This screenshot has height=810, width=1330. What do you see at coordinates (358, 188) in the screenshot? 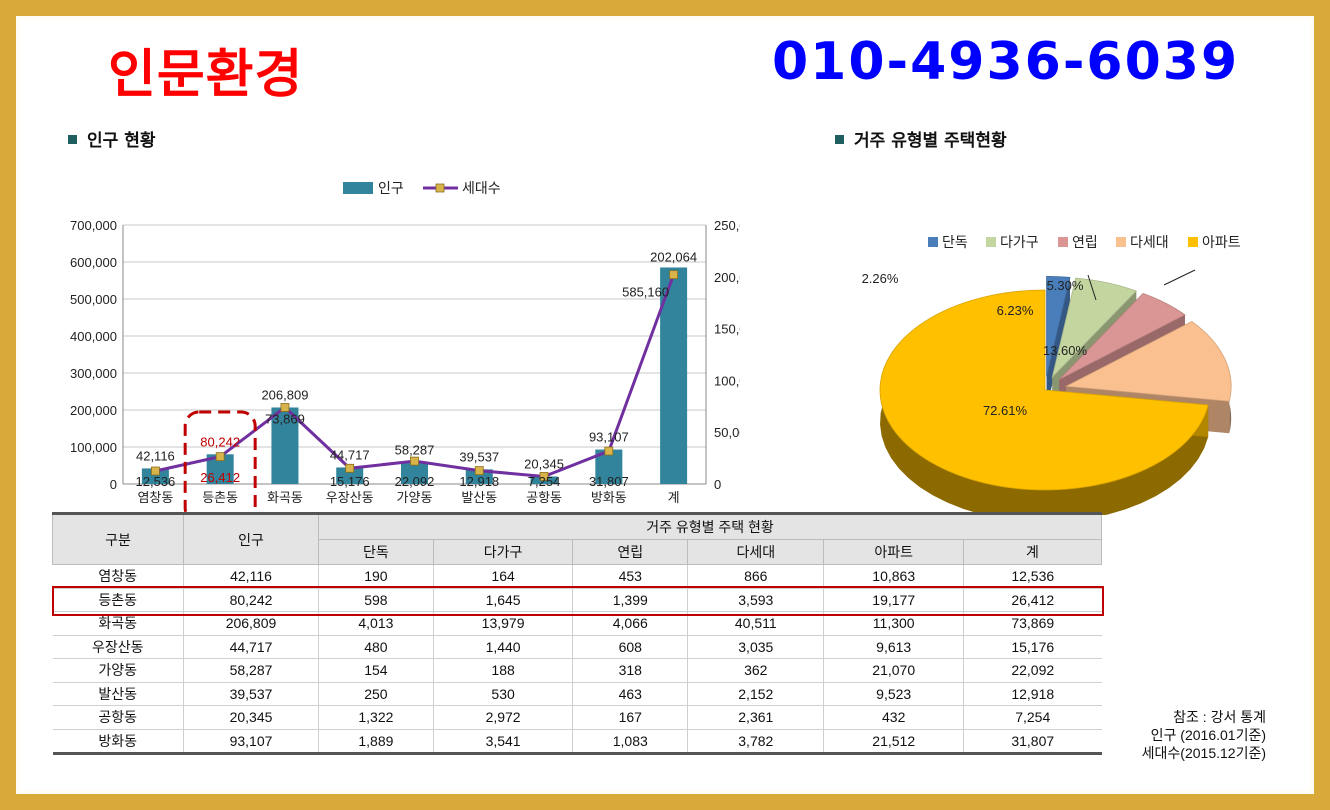
I see `legend-bar-swatch` at bounding box center [358, 188].